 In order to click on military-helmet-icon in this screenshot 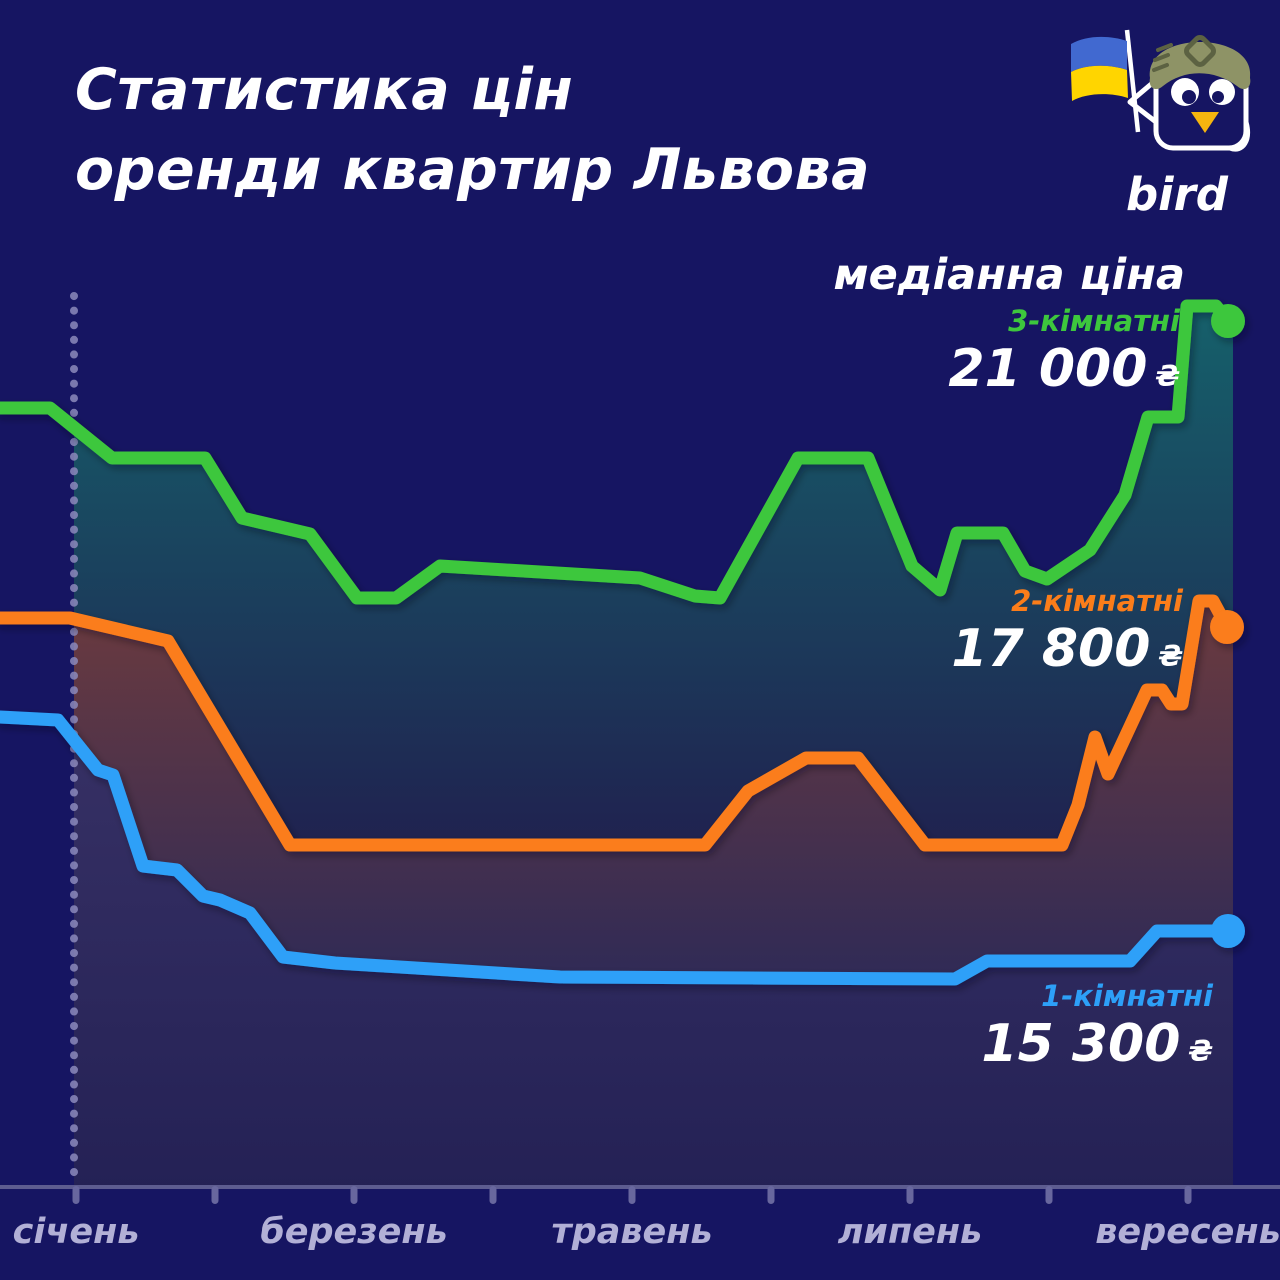, I will do `click(1200, 62)`.